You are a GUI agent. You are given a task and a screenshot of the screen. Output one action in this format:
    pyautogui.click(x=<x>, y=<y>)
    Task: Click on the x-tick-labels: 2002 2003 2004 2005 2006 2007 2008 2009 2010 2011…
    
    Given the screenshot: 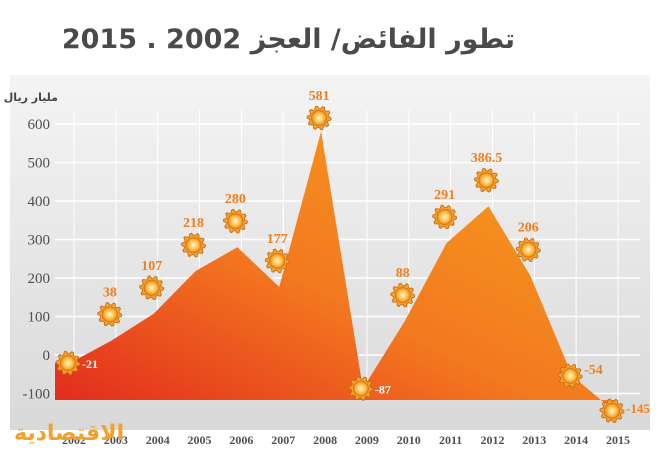 What is the action you would take?
    pyautogui.click(x=346, y=440)
    